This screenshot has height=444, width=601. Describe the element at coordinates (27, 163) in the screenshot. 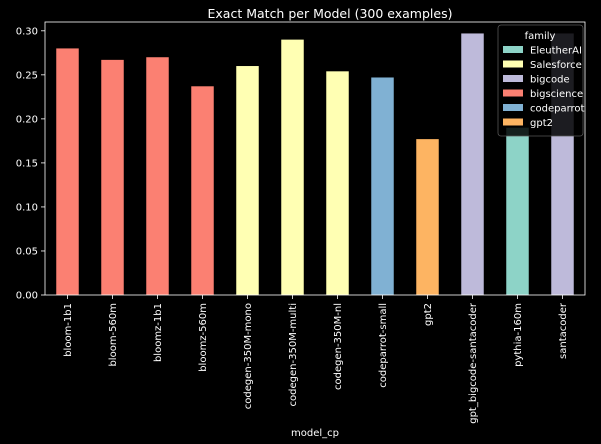

I see `y-tick-label: 0.15` at that location.